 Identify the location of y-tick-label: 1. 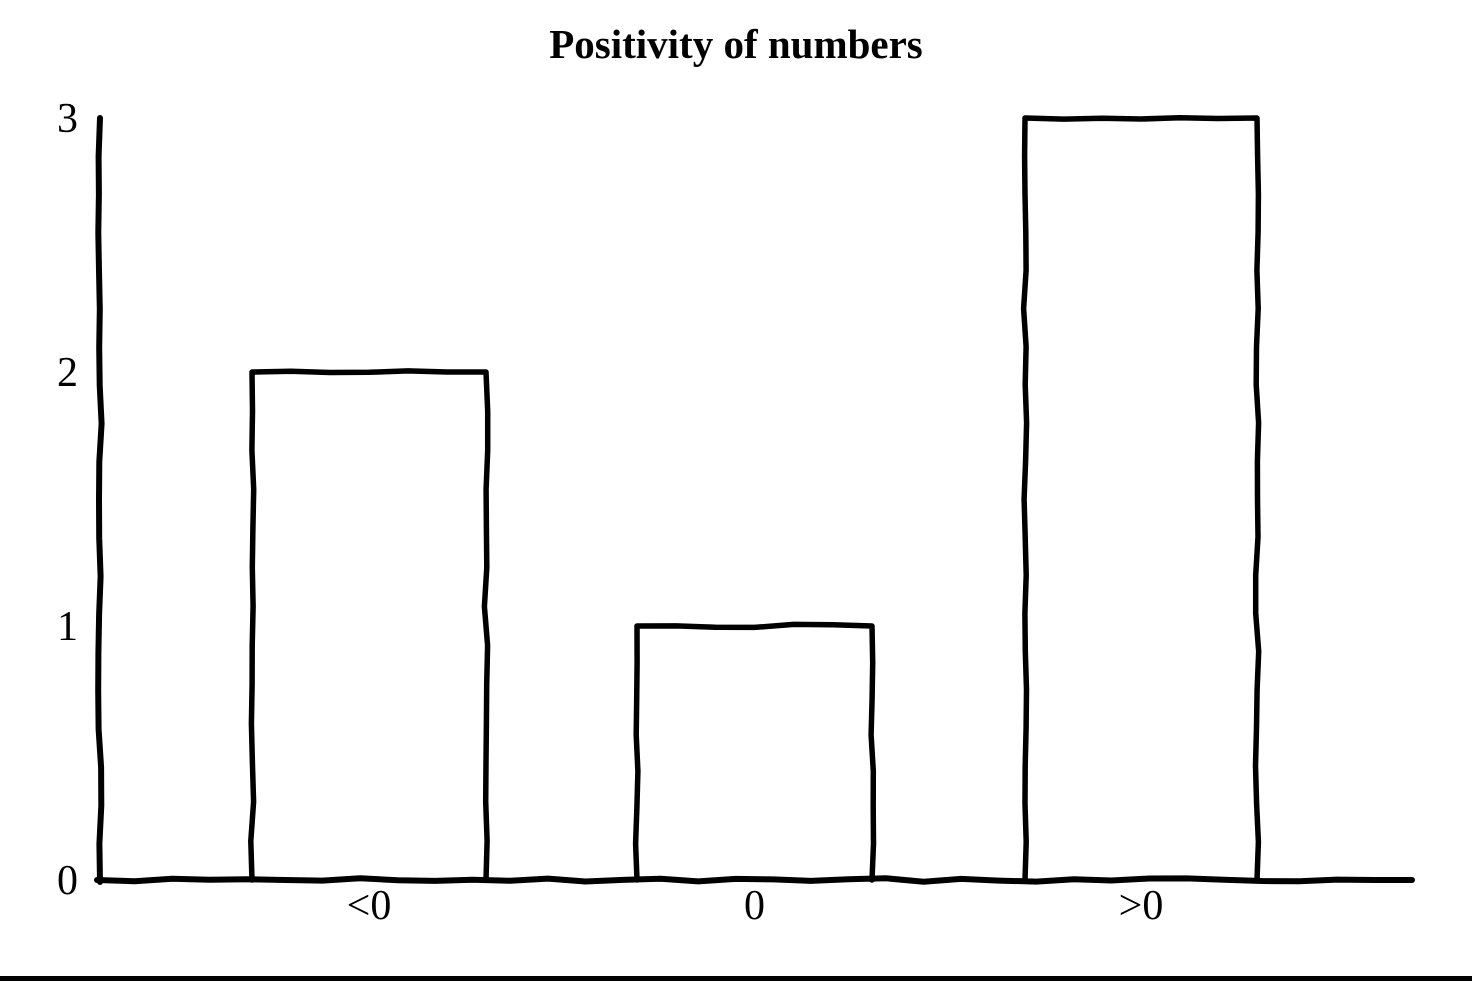
(67, 627).